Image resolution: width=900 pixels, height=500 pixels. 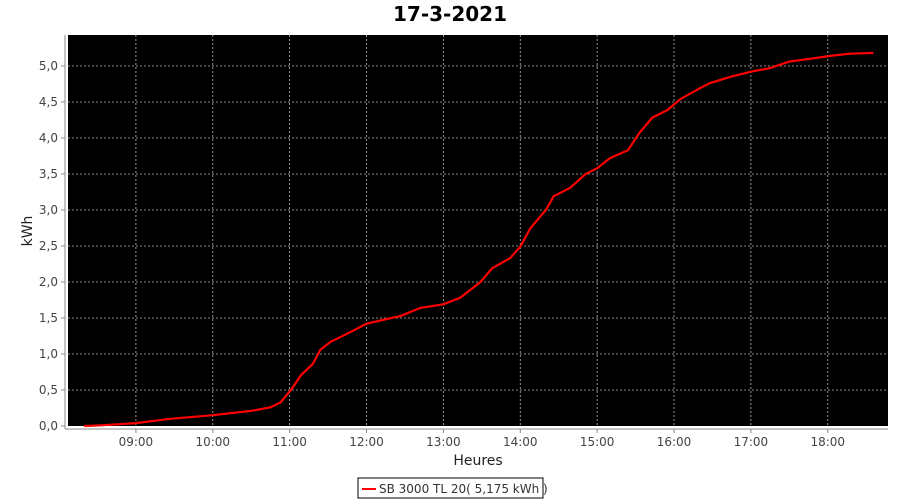 What do you see at coordinates (48, 174) in the screenshot?
I see `y-tick-label: 3,5` at bounding box center [48, 174].